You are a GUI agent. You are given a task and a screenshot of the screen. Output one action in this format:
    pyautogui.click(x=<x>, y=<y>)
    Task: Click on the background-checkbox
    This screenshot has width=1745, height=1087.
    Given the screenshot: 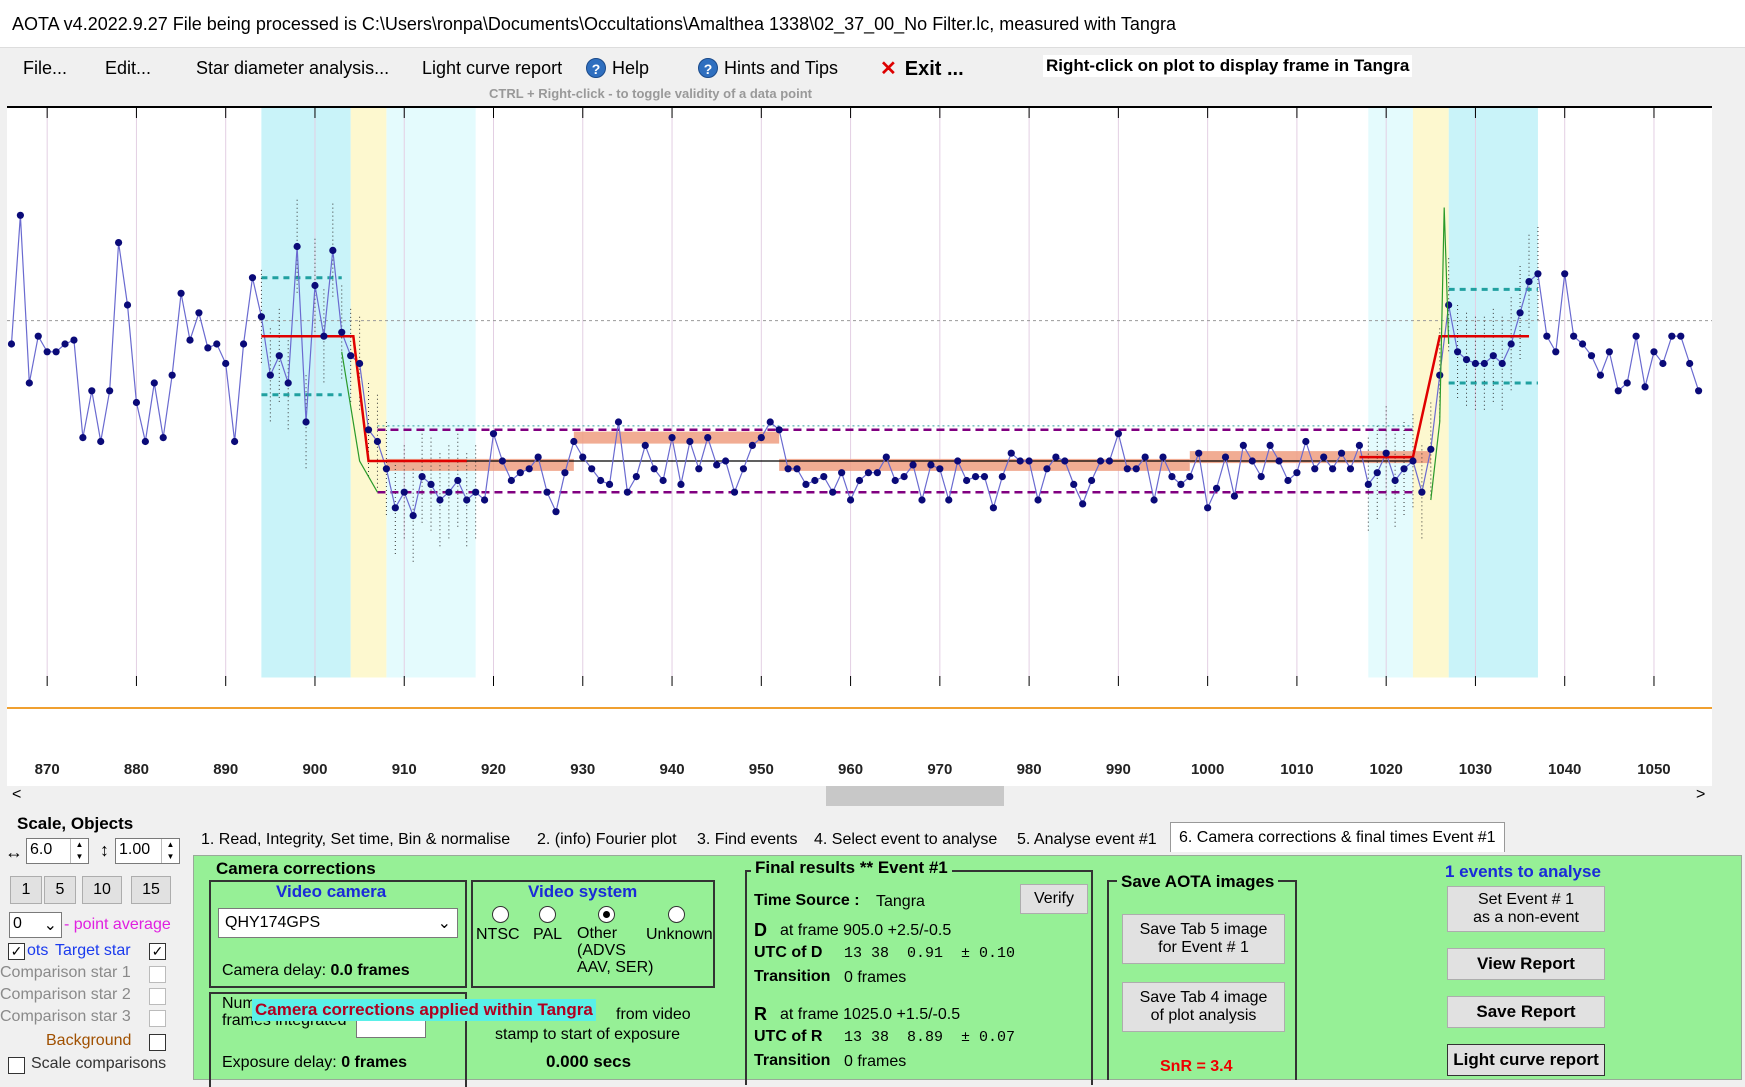 What is the action you would take?
    pyautogui.click(x=157, y=1042)
    